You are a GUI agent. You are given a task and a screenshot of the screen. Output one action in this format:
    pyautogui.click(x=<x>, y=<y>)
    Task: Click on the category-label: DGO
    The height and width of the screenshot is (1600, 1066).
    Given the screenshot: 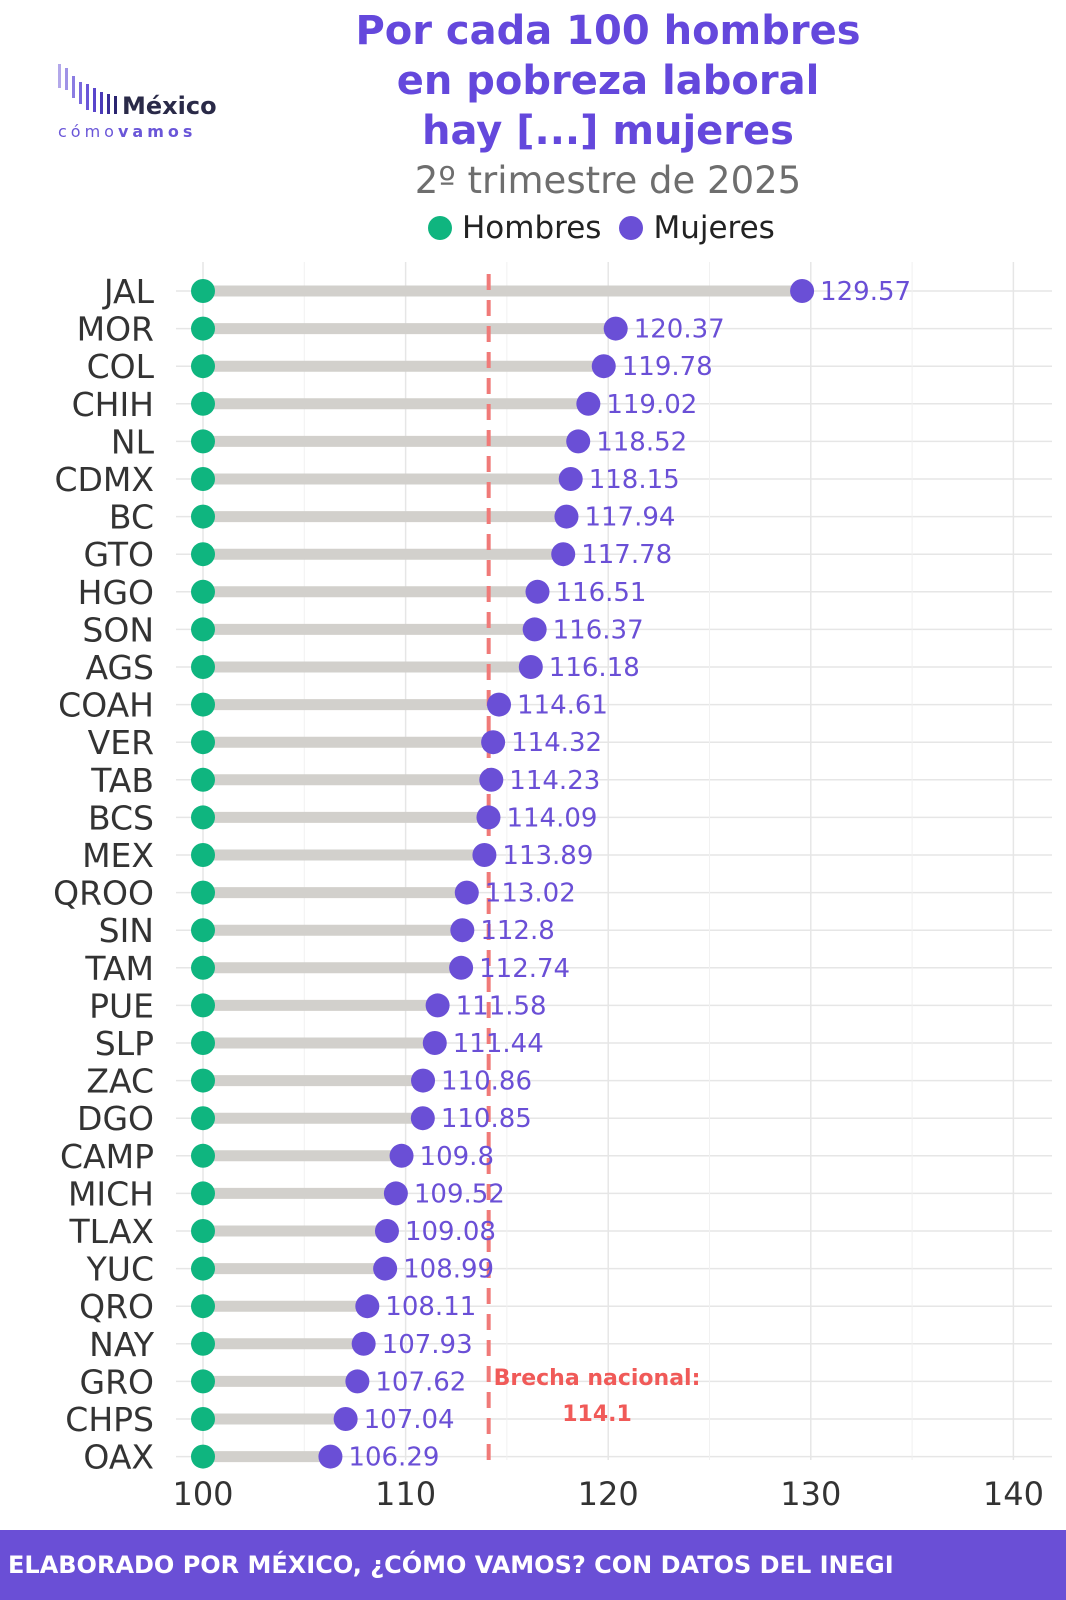 What is the action you would take?
    pyautogui.click(x=115, y=1118)
    